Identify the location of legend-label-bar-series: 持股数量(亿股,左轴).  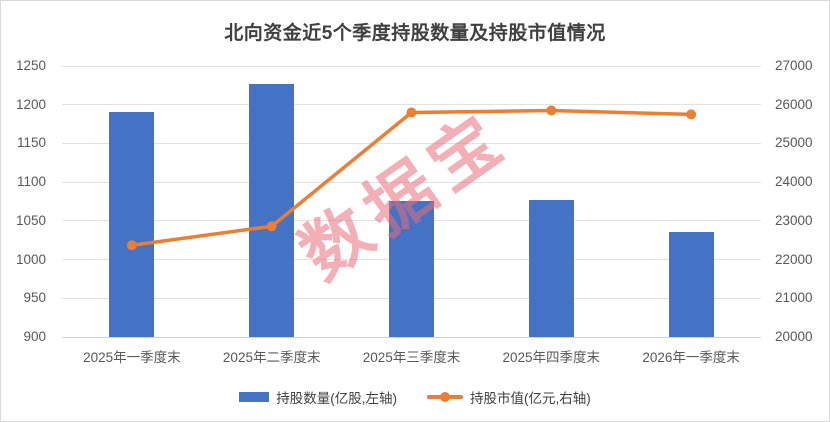
(336, 398).